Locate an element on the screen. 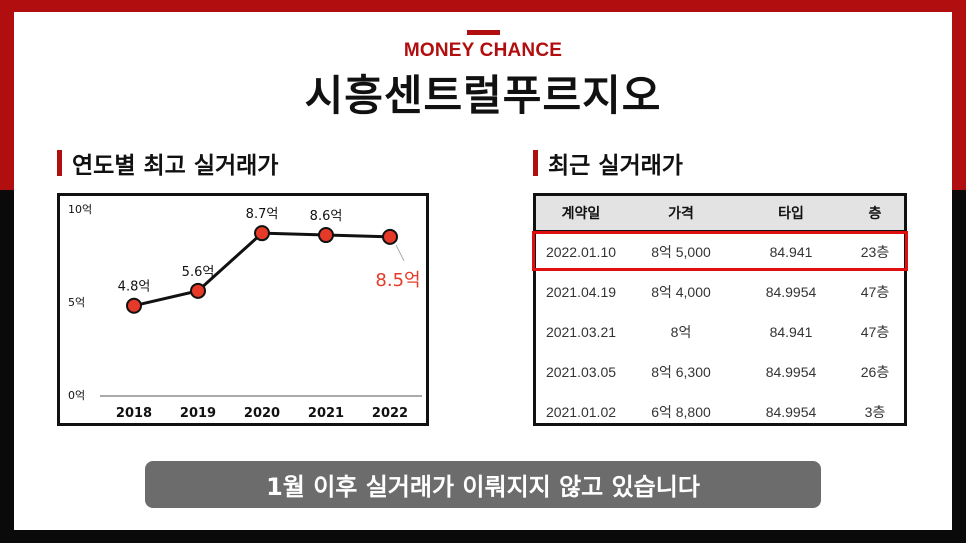 The image size is (966, 543). y-tick-label: 5억 is located at coordinates (76, 302).